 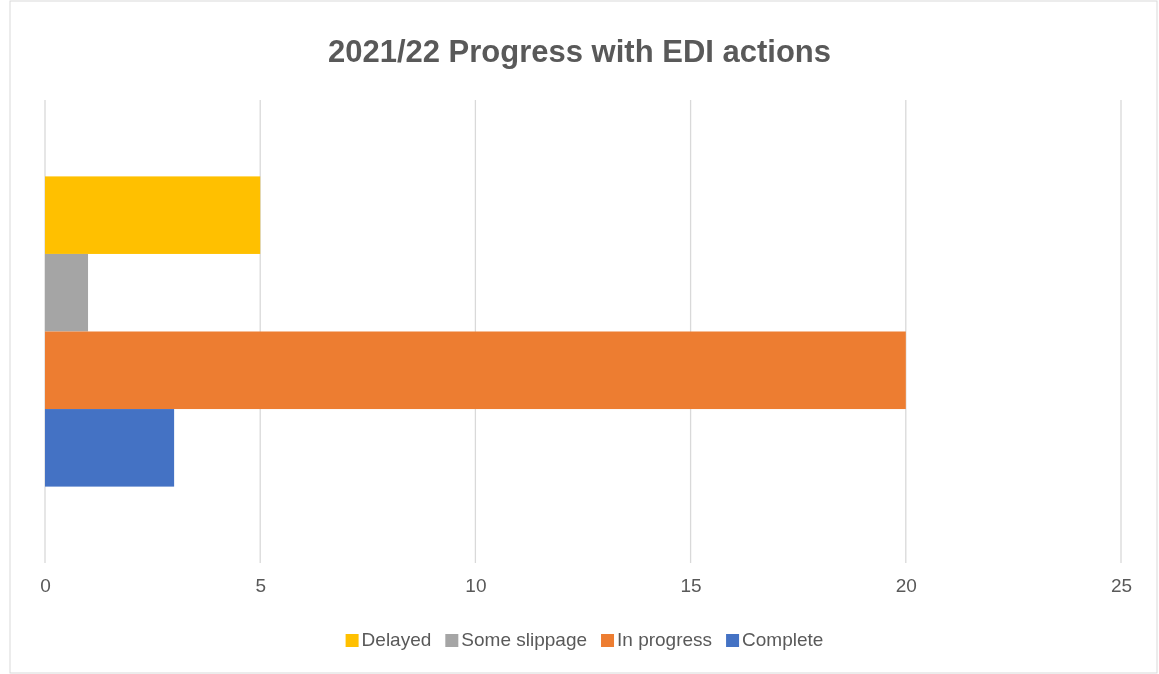 What do you see at coordinates (1121, 586) in the screenshot?
I see `x-tick-label: 25` at bounding box center [1121, 586].